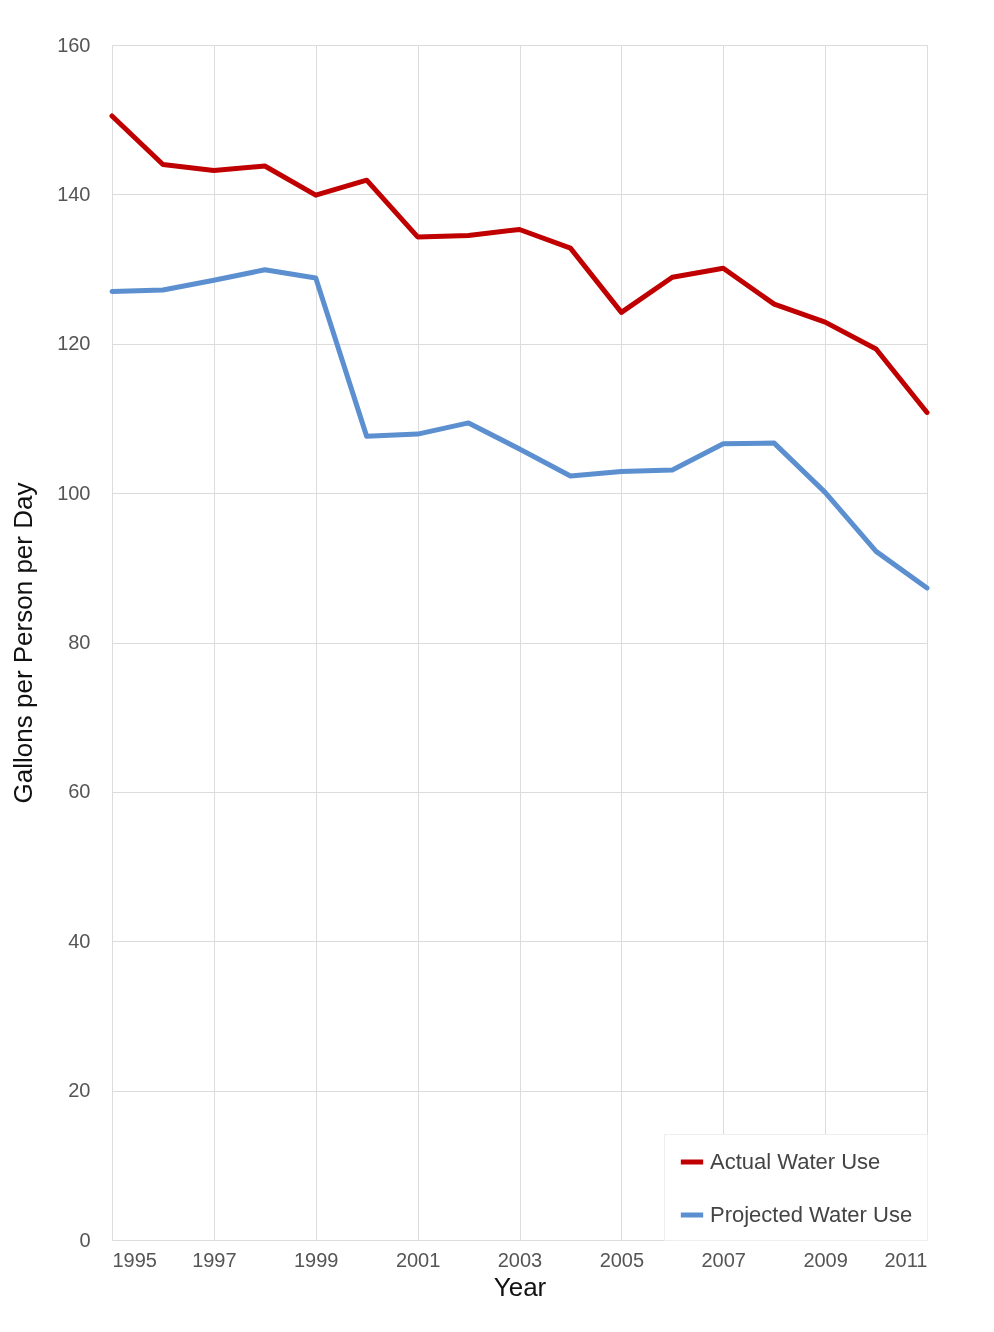 This screenshot has height=1332, width=994. What do you see at coordinates (316, 1259) in the screenshot?
I see `x-tick-label: 1999` at bounding box center [316, 1259].